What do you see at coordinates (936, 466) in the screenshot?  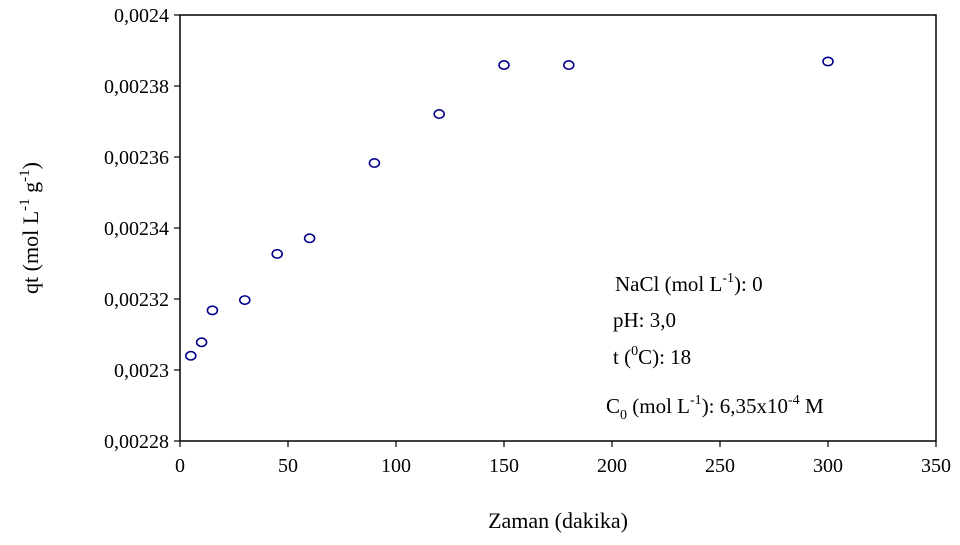 I see `x-tick-label: 350` at bounding box center [936, 466].